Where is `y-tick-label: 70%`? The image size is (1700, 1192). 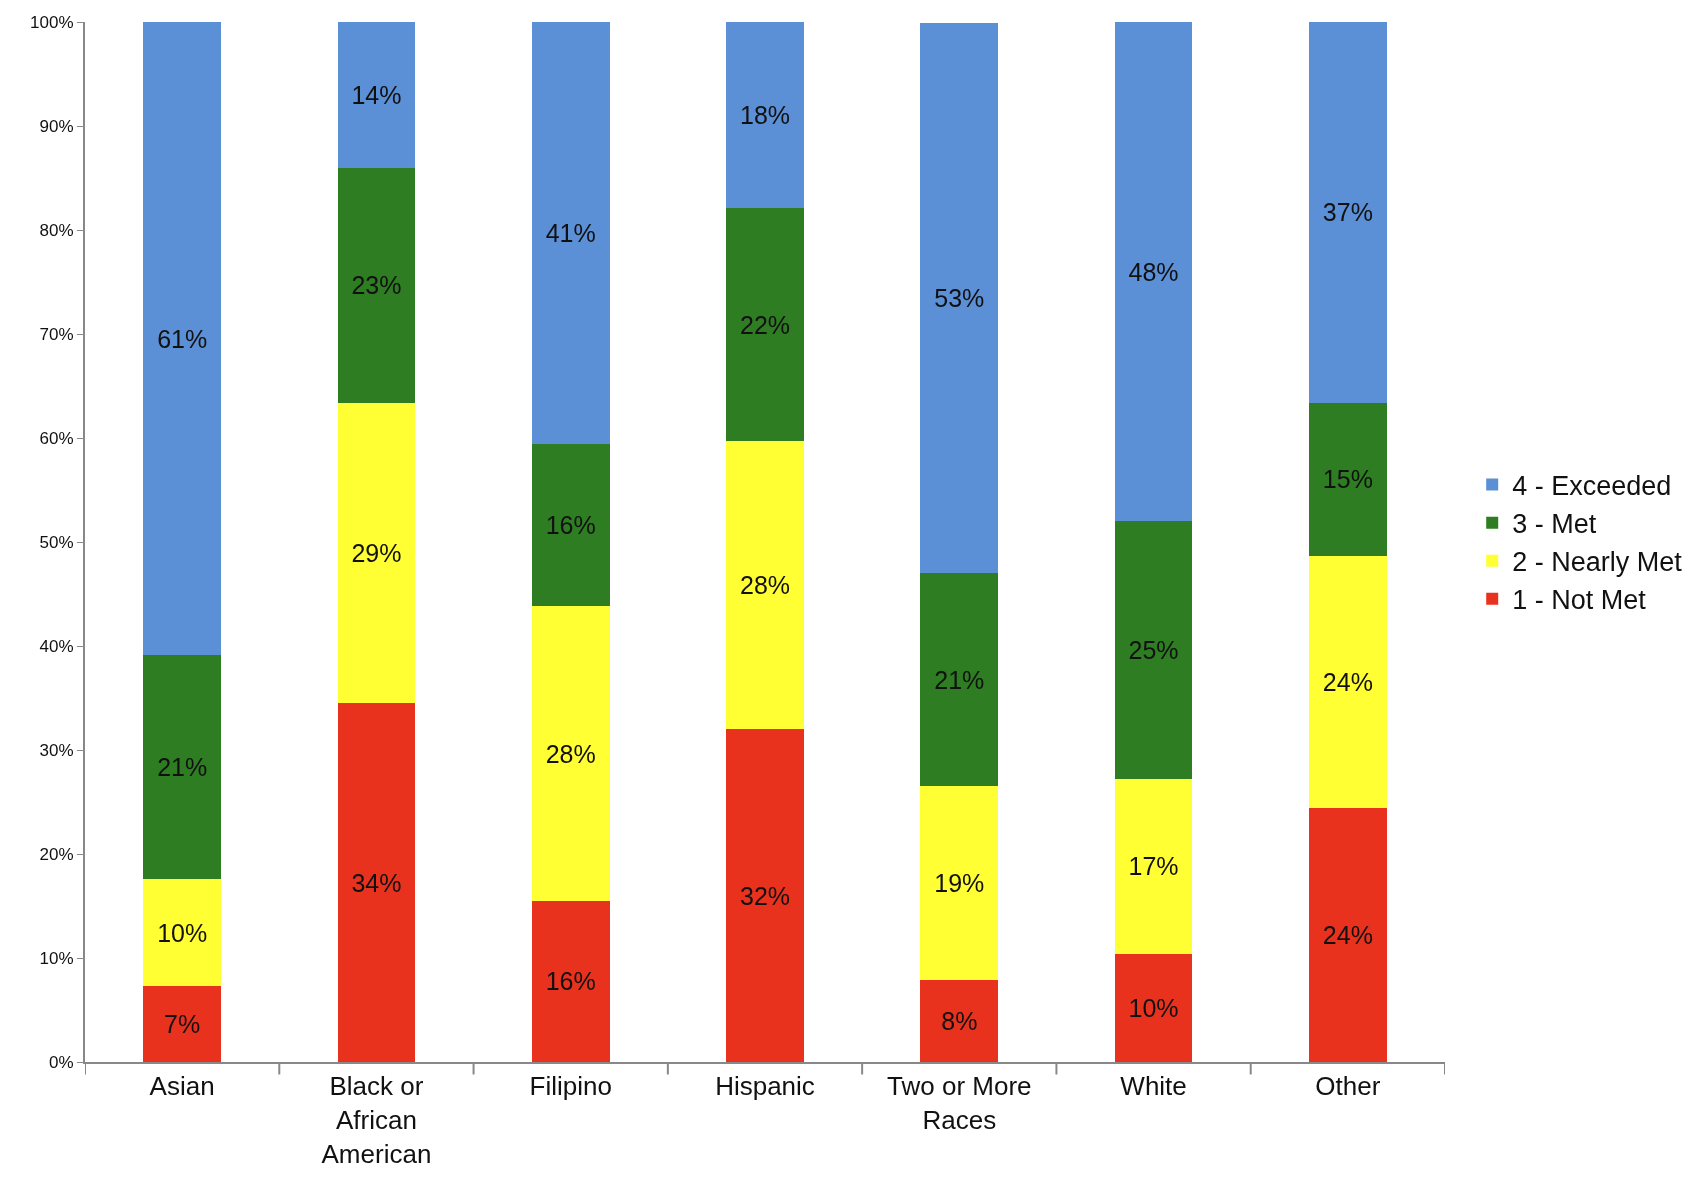
y-tick-label: 70% is located at coordinates (56, 334).